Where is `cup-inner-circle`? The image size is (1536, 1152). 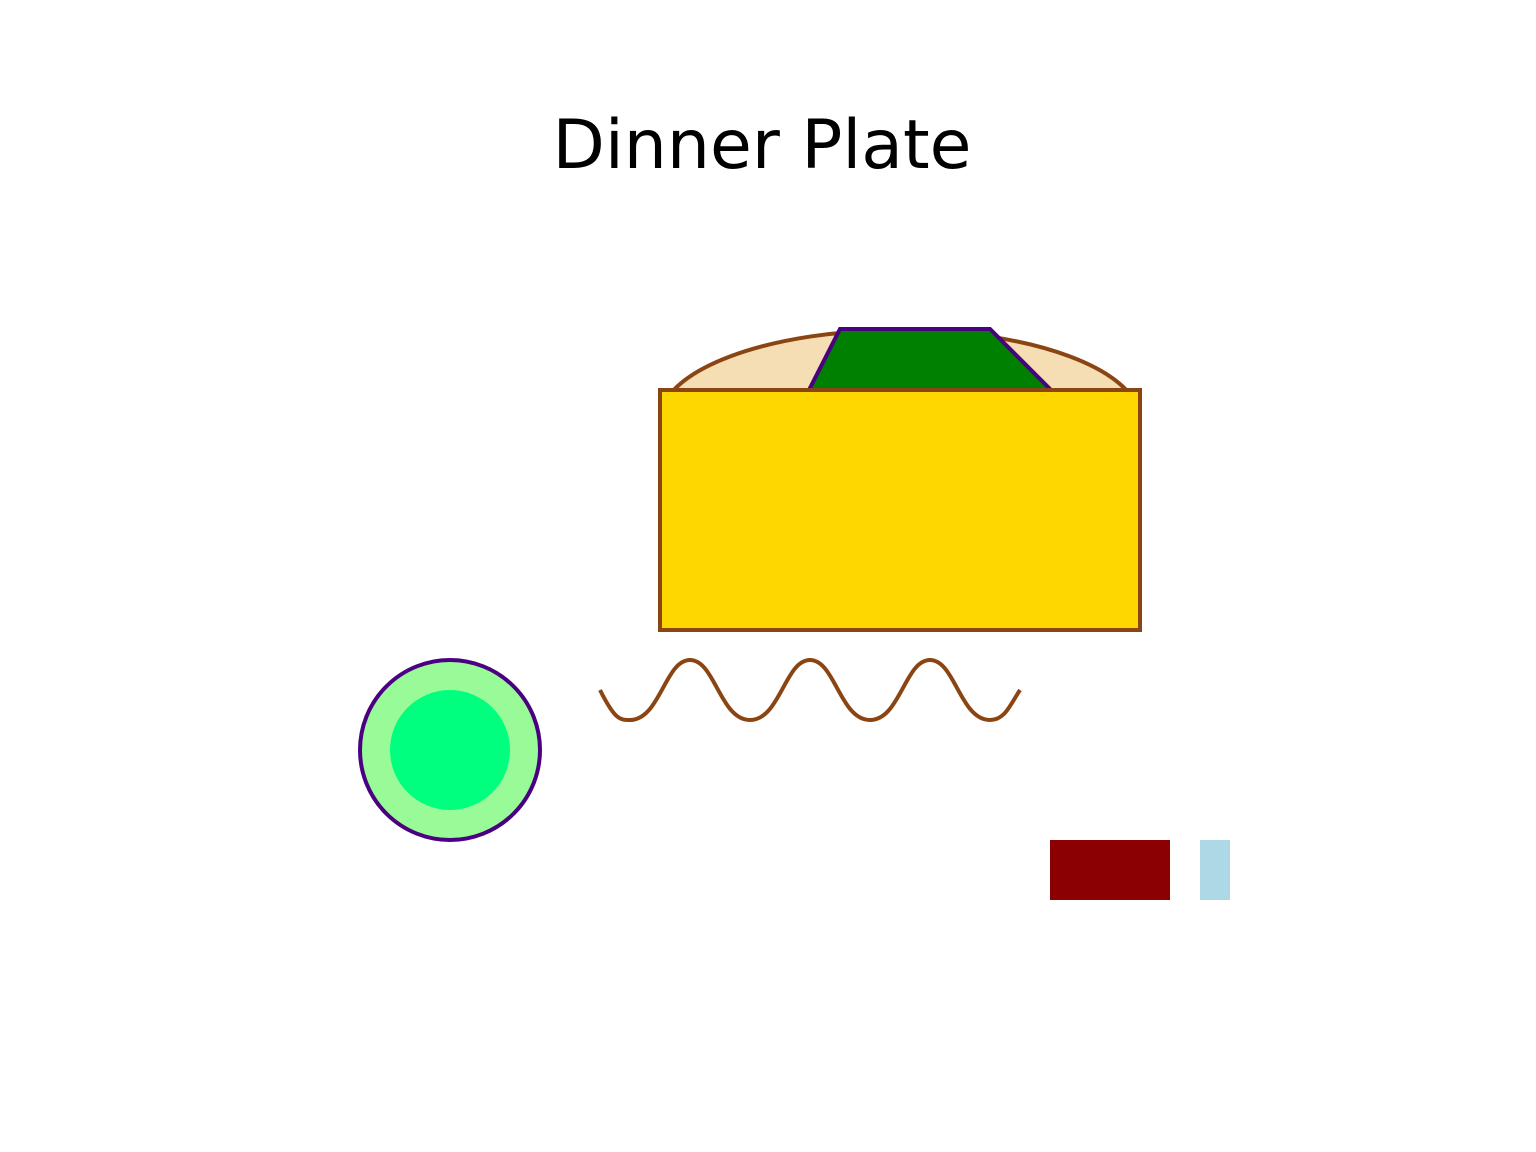 cup-inner-circle is located at coordinates (450, 750).